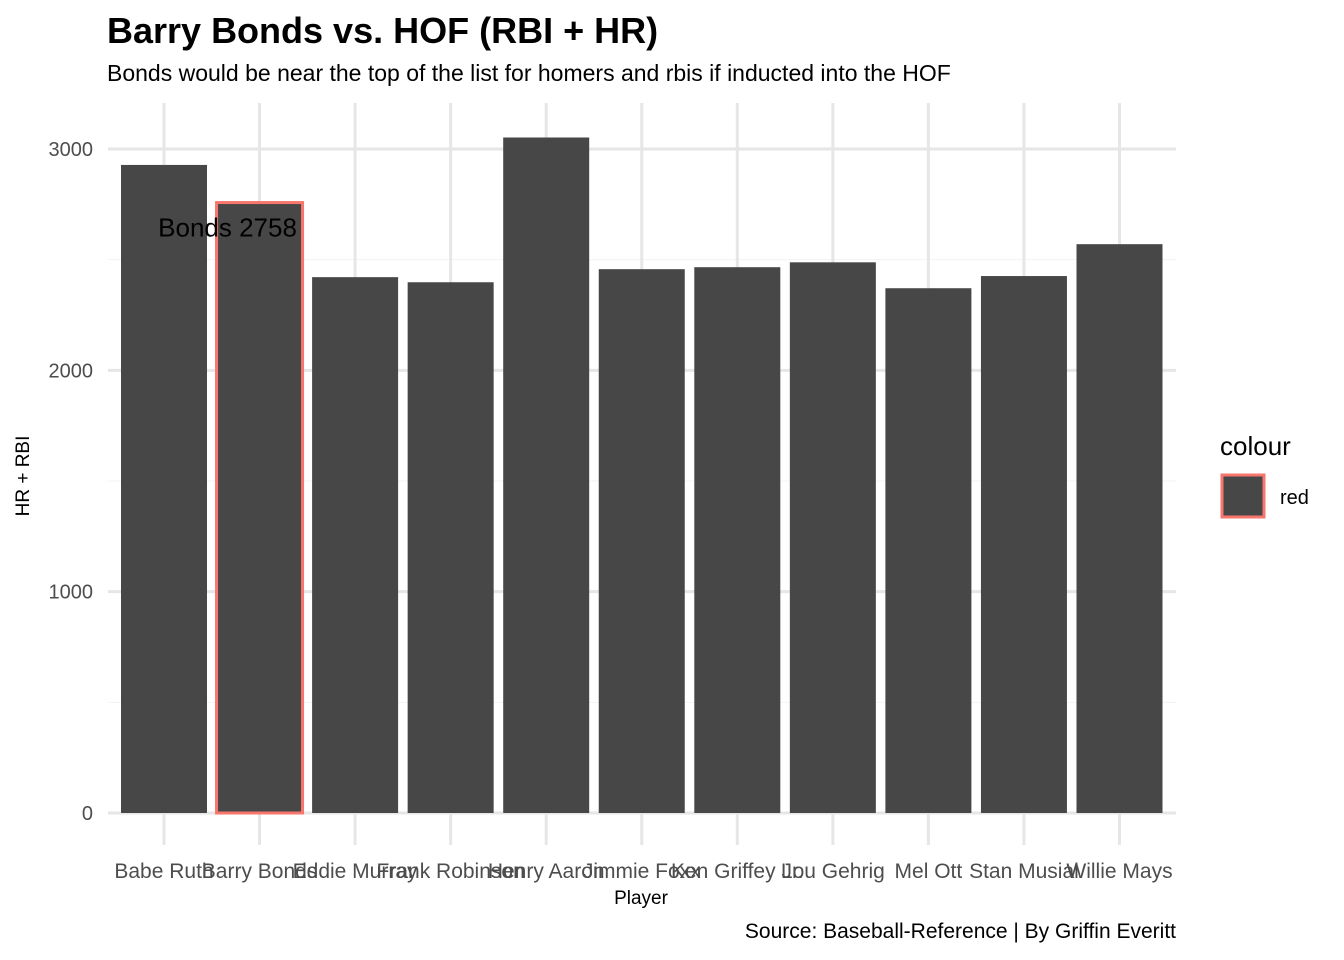  Describe the element at coordinates (1255, 446) in the screenshot. I see `legend-title: colour` at that location.